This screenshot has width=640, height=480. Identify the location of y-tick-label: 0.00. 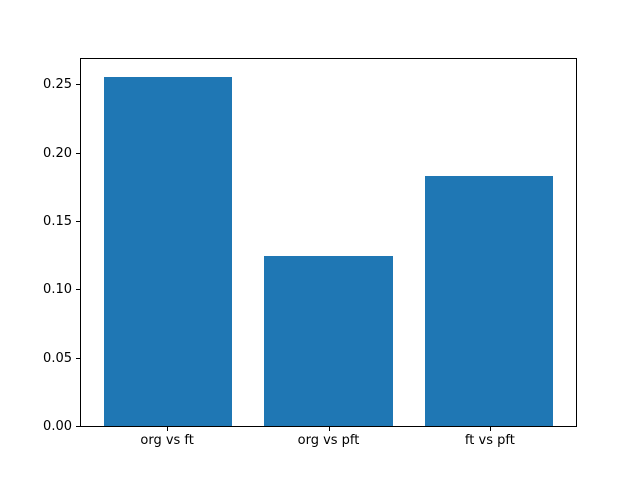
(57, 426).